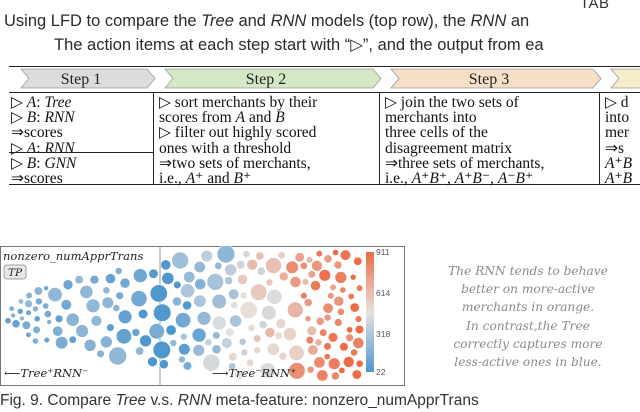 The image size is (640, 412). I want to click on colorbar-tick-label: 614, so click(383, 293).